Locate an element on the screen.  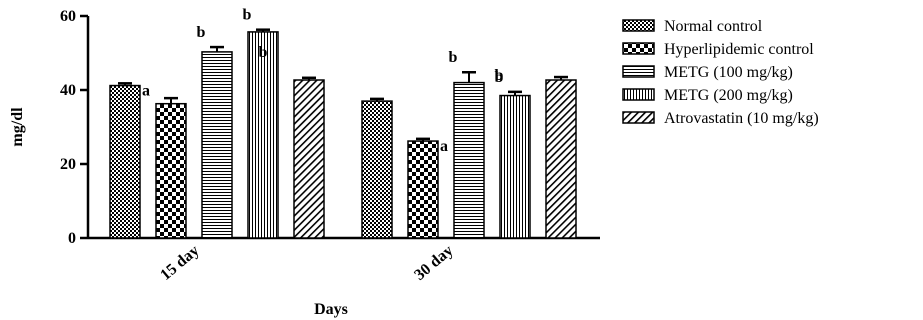
legend-label: Atrovastatin (10 mg/kg) is located at coordinates (741, 118).